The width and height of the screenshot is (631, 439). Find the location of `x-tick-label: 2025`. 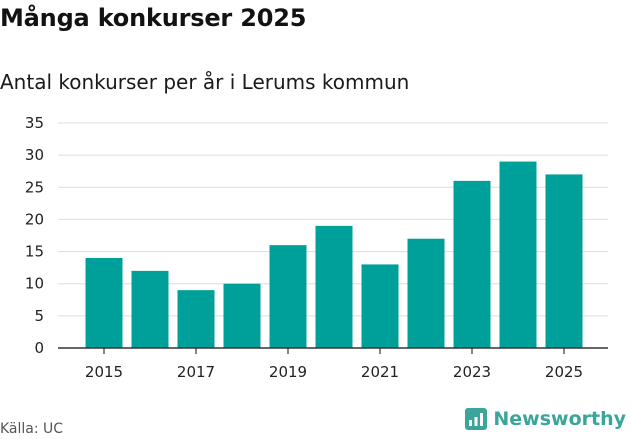

x-tick-label: 2025 is located at coordinates (564, 372).